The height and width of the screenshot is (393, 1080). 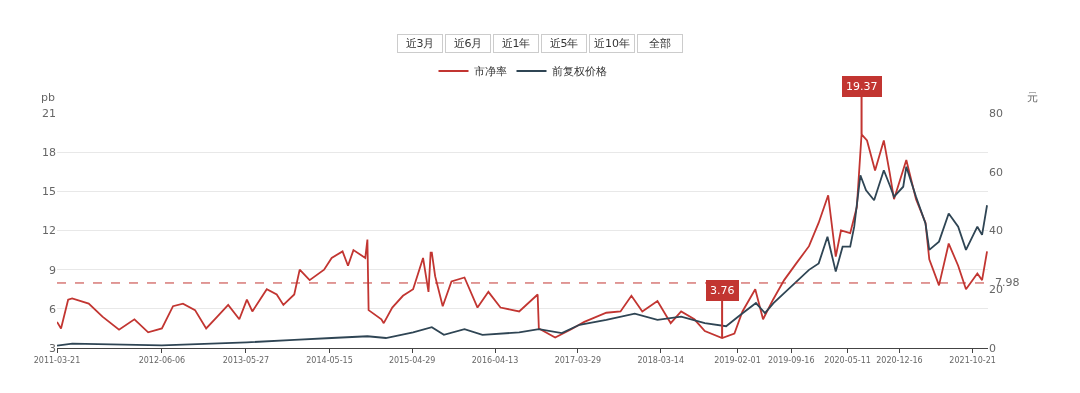 What do you see at coordinates (57, 360) in the screenshot?
I see `x-tick-label: 2011-03-21` at bounding box center [57, 360].